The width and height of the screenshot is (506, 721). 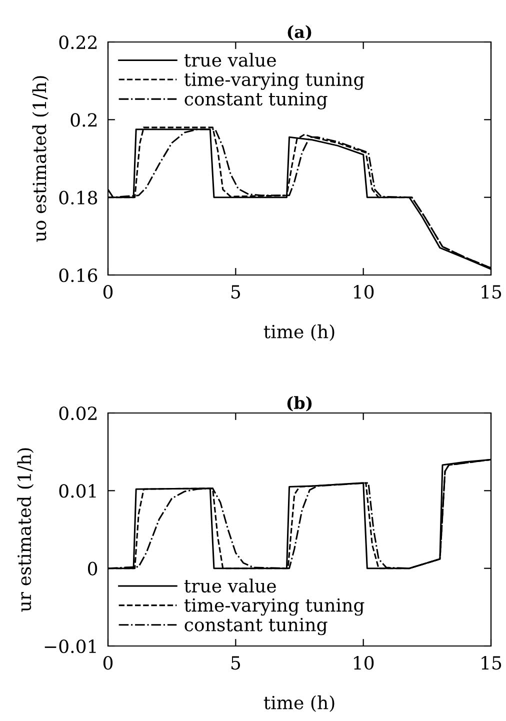 What do you see at coordinates (83, 120) in the screenshot?
I see `y-tick-label: 0.2` at bounding box center [83, 120].